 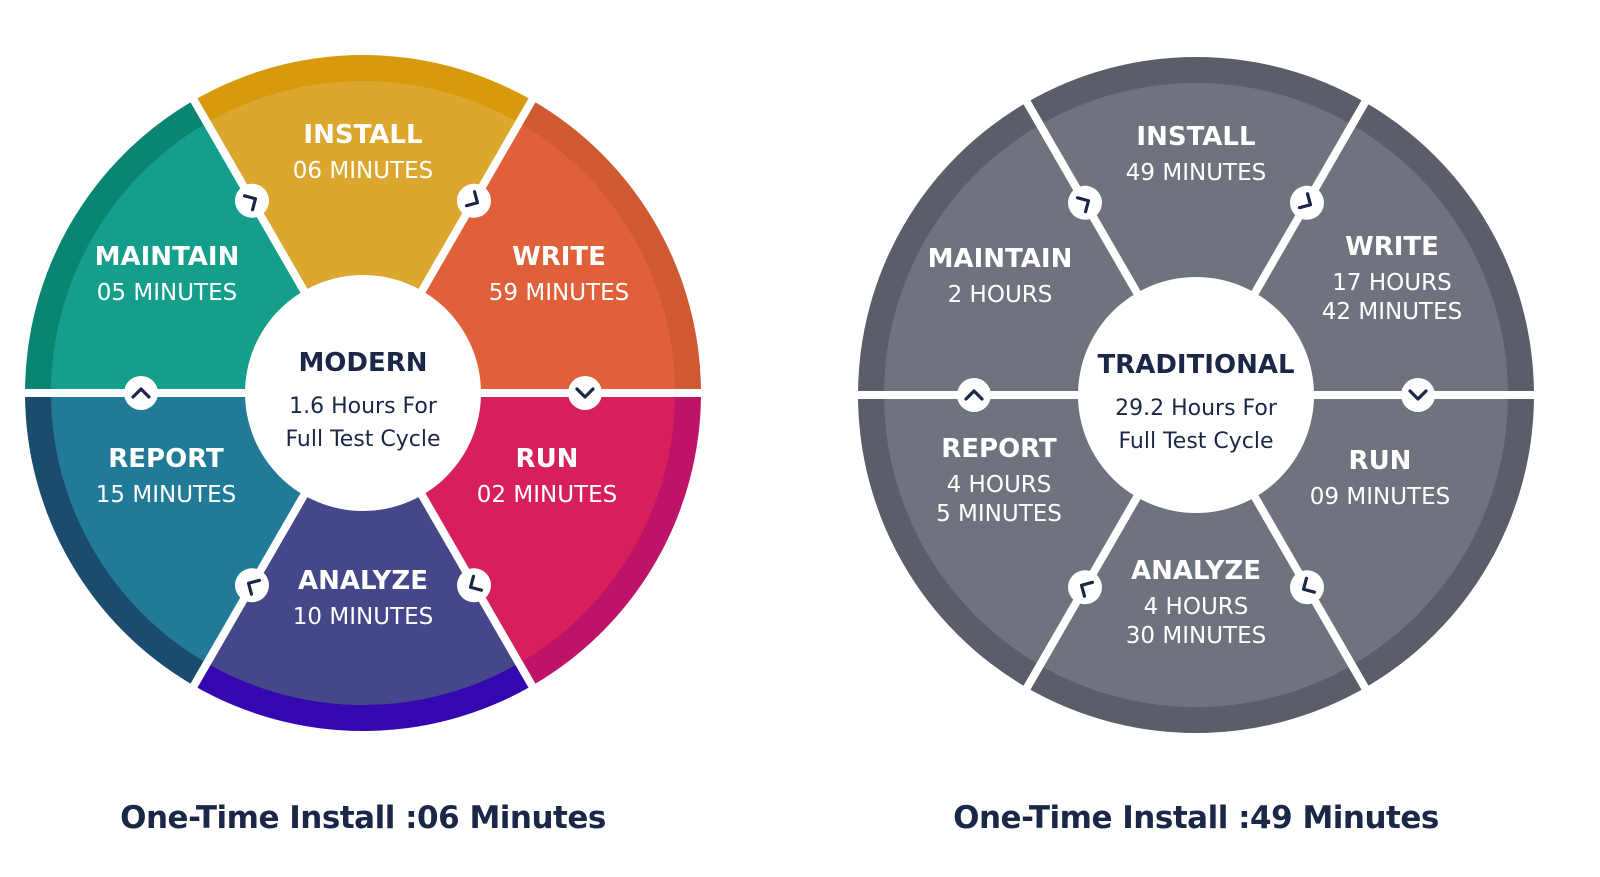 What do you see at coordinates (362, 363) in the screenshot?
I see `center-title: MODERN` at bounding box center [362, 363].